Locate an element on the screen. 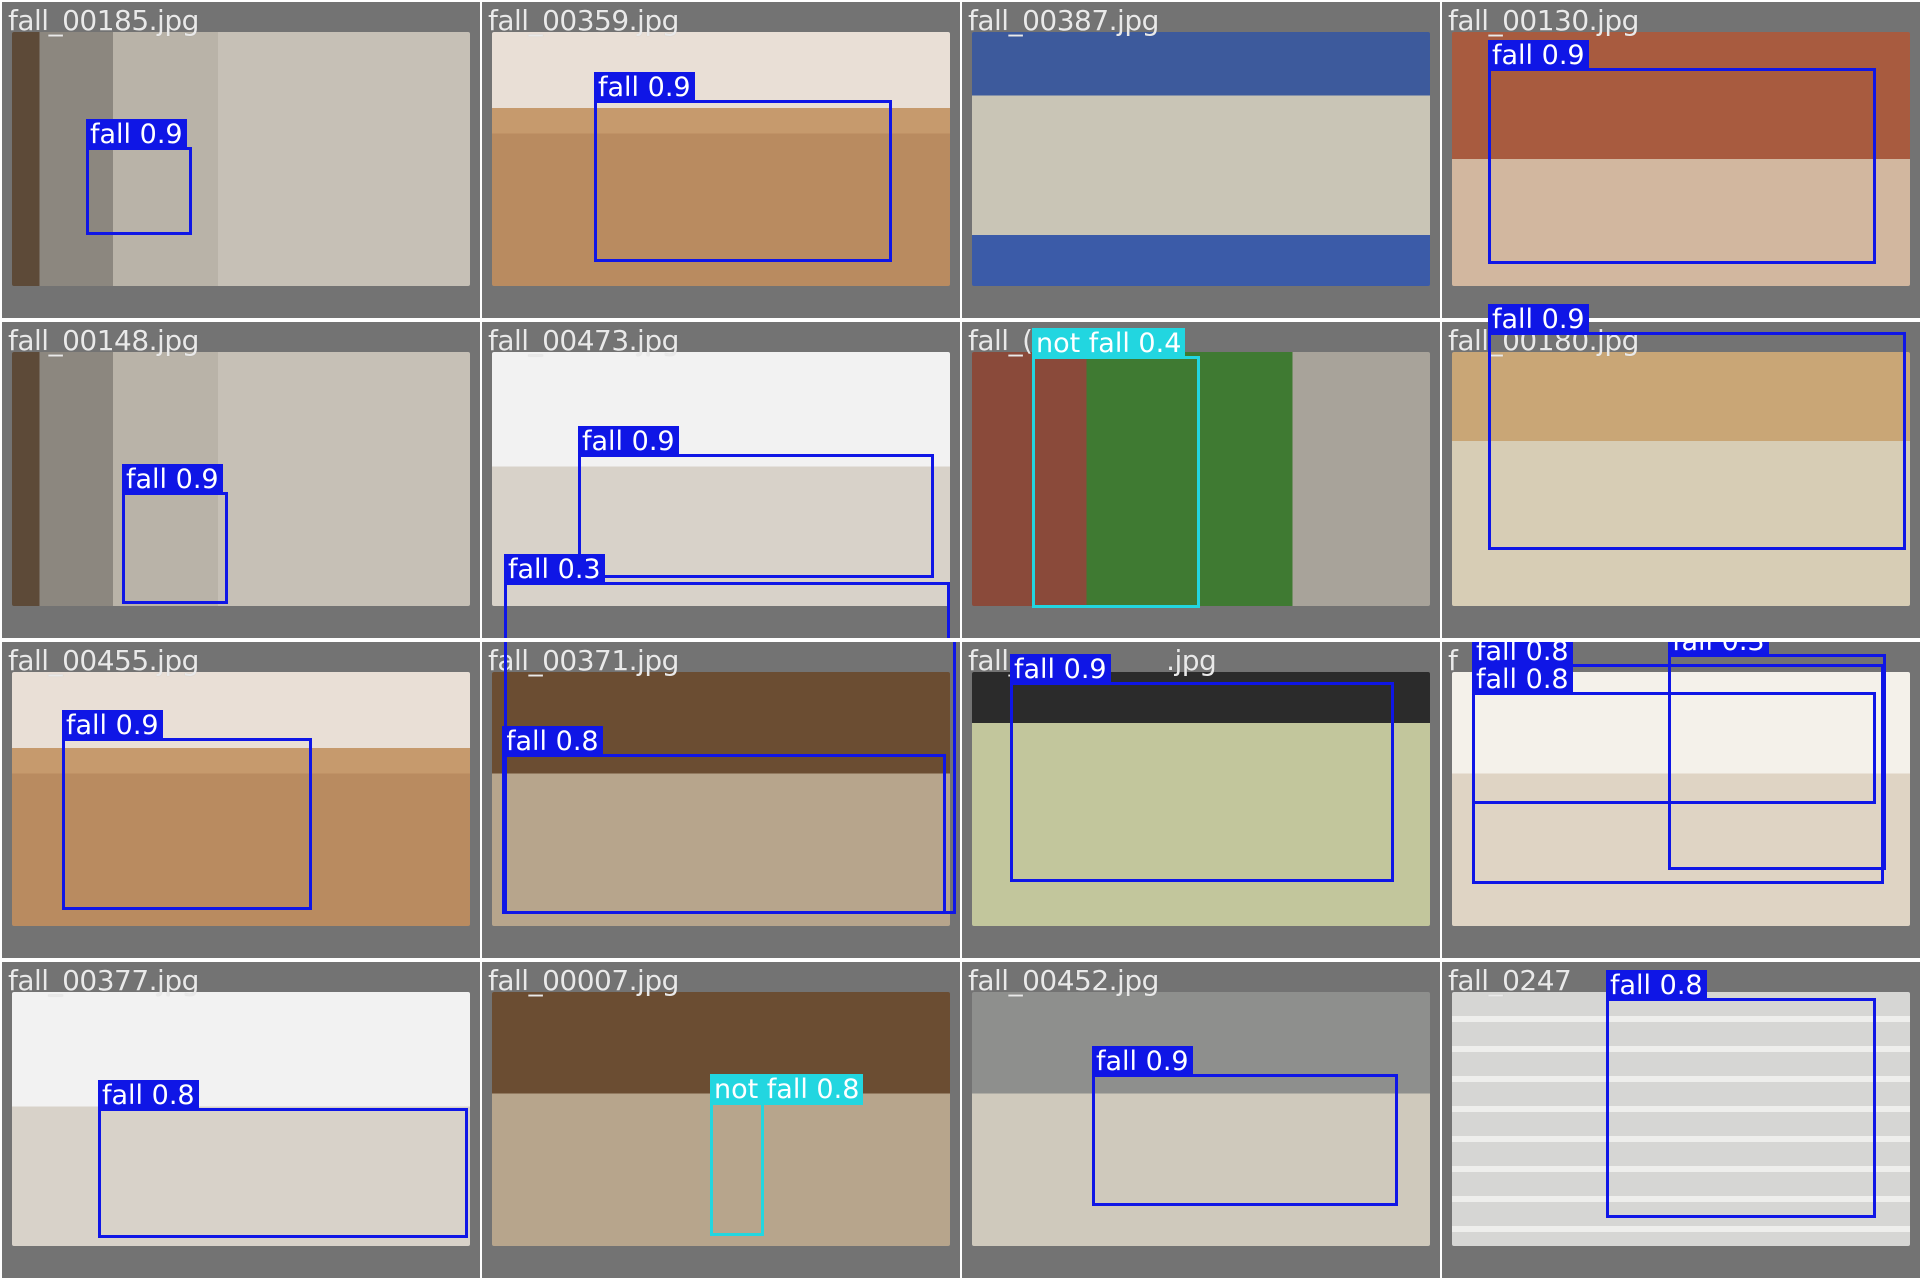 The width and height of the screenshot is (1920, 1280). tile-fall-00007: fall_00007.jpg not fall 0.8 is located at coordinates (721, 1120).